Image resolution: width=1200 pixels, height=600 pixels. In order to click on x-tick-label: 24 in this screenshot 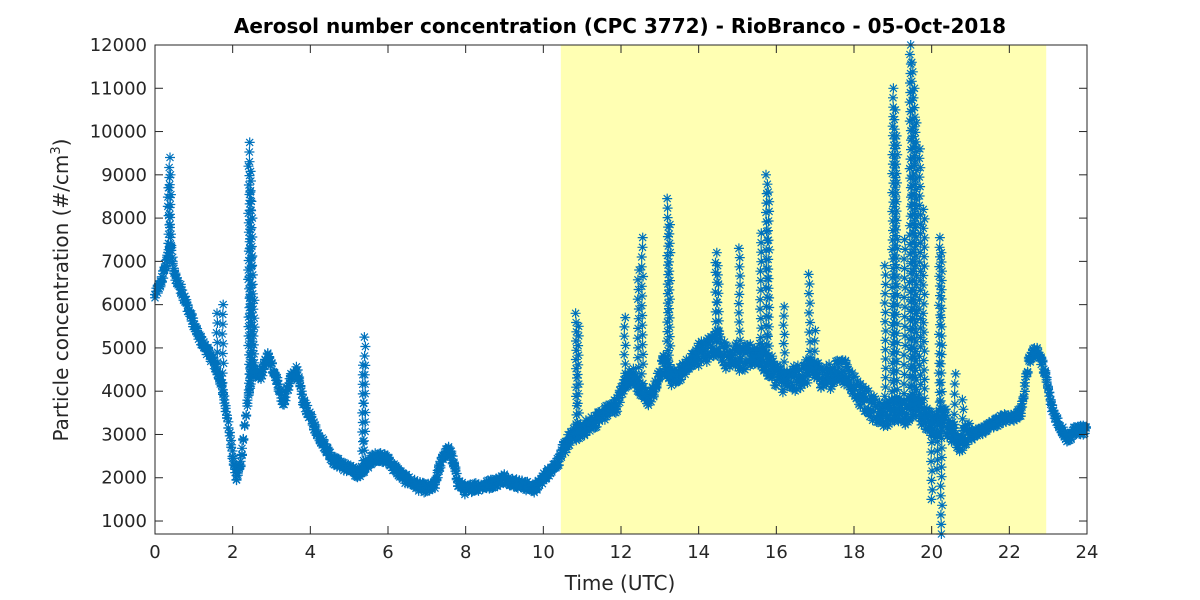, I will do `click(1087, 552)`.